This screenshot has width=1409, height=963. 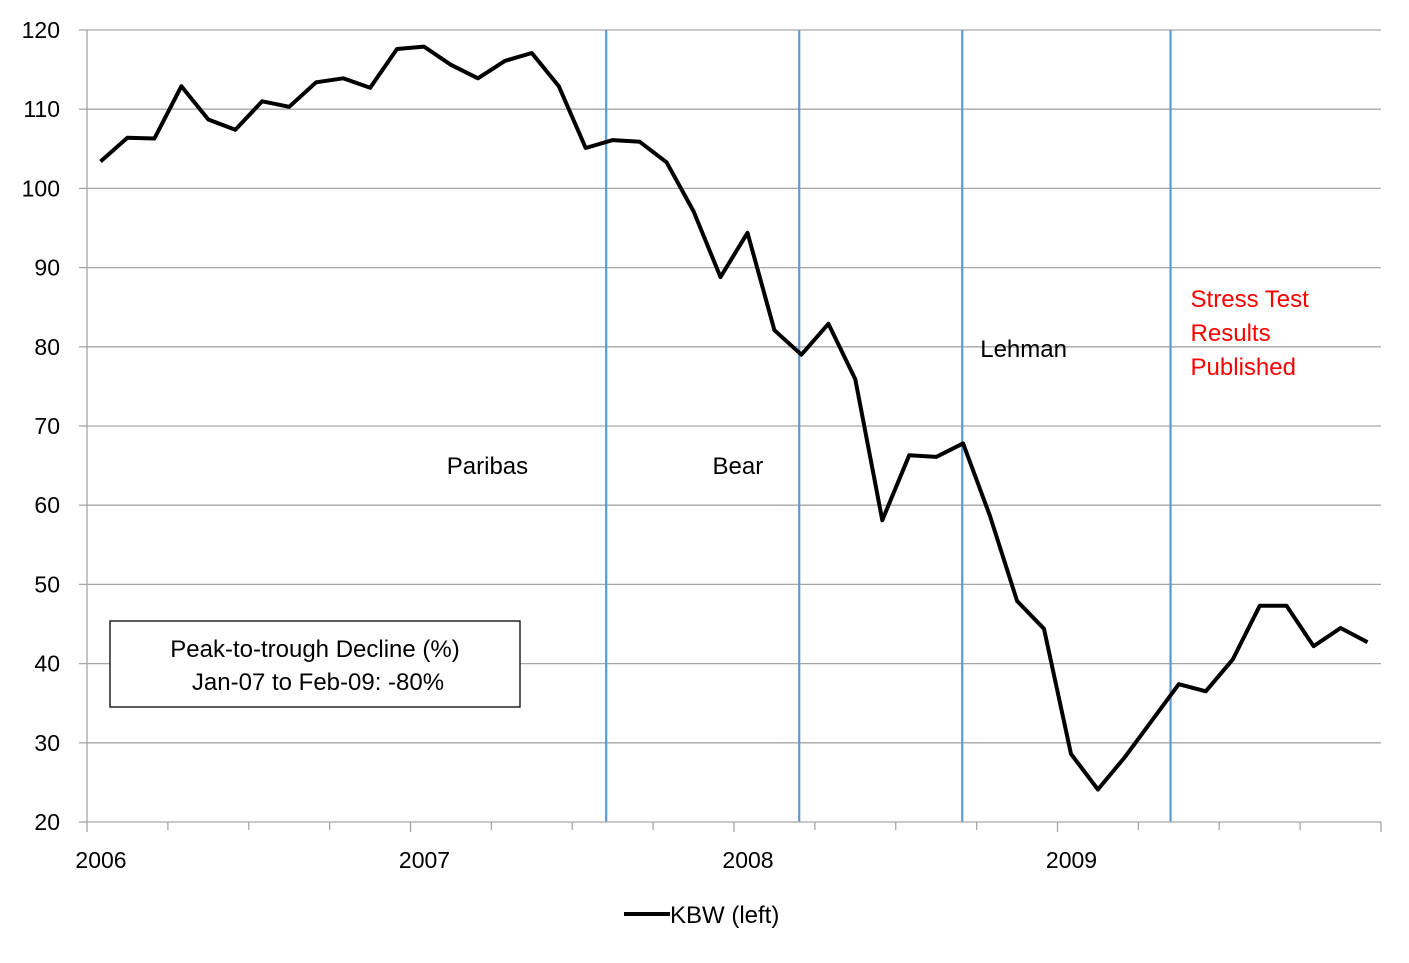 I want to click on stress-test-label: Results, so click(x=1231, y=333).